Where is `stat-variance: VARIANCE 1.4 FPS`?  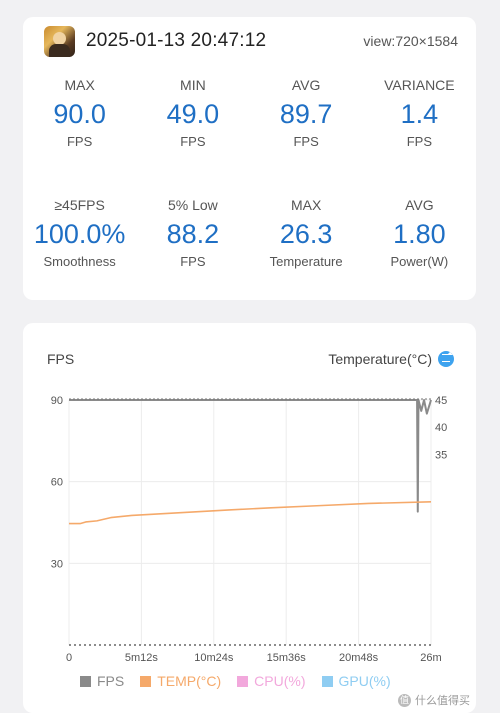 stat-variance: VARIANCE 1.4 FPS is located at coordinates (419, 135).